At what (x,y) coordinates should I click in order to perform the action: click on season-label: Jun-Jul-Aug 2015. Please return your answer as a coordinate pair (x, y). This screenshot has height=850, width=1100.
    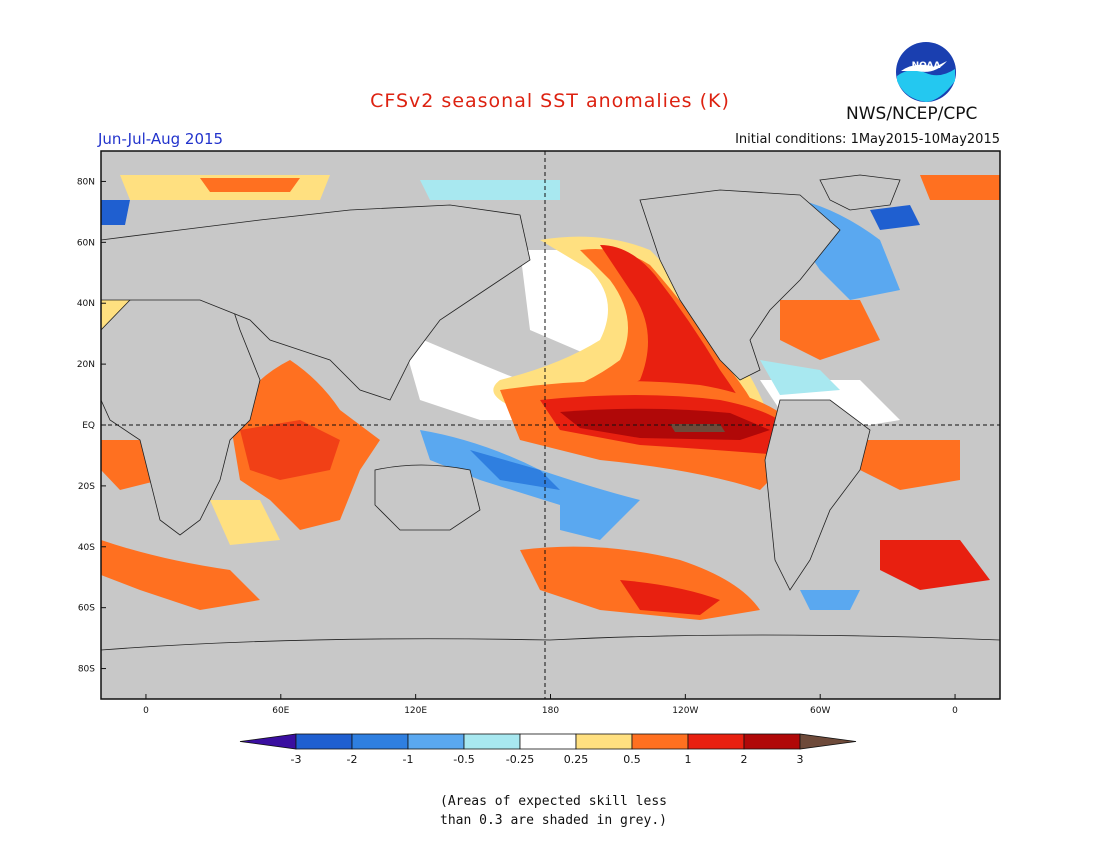
    Looking at the image, I should click on (161, 139).